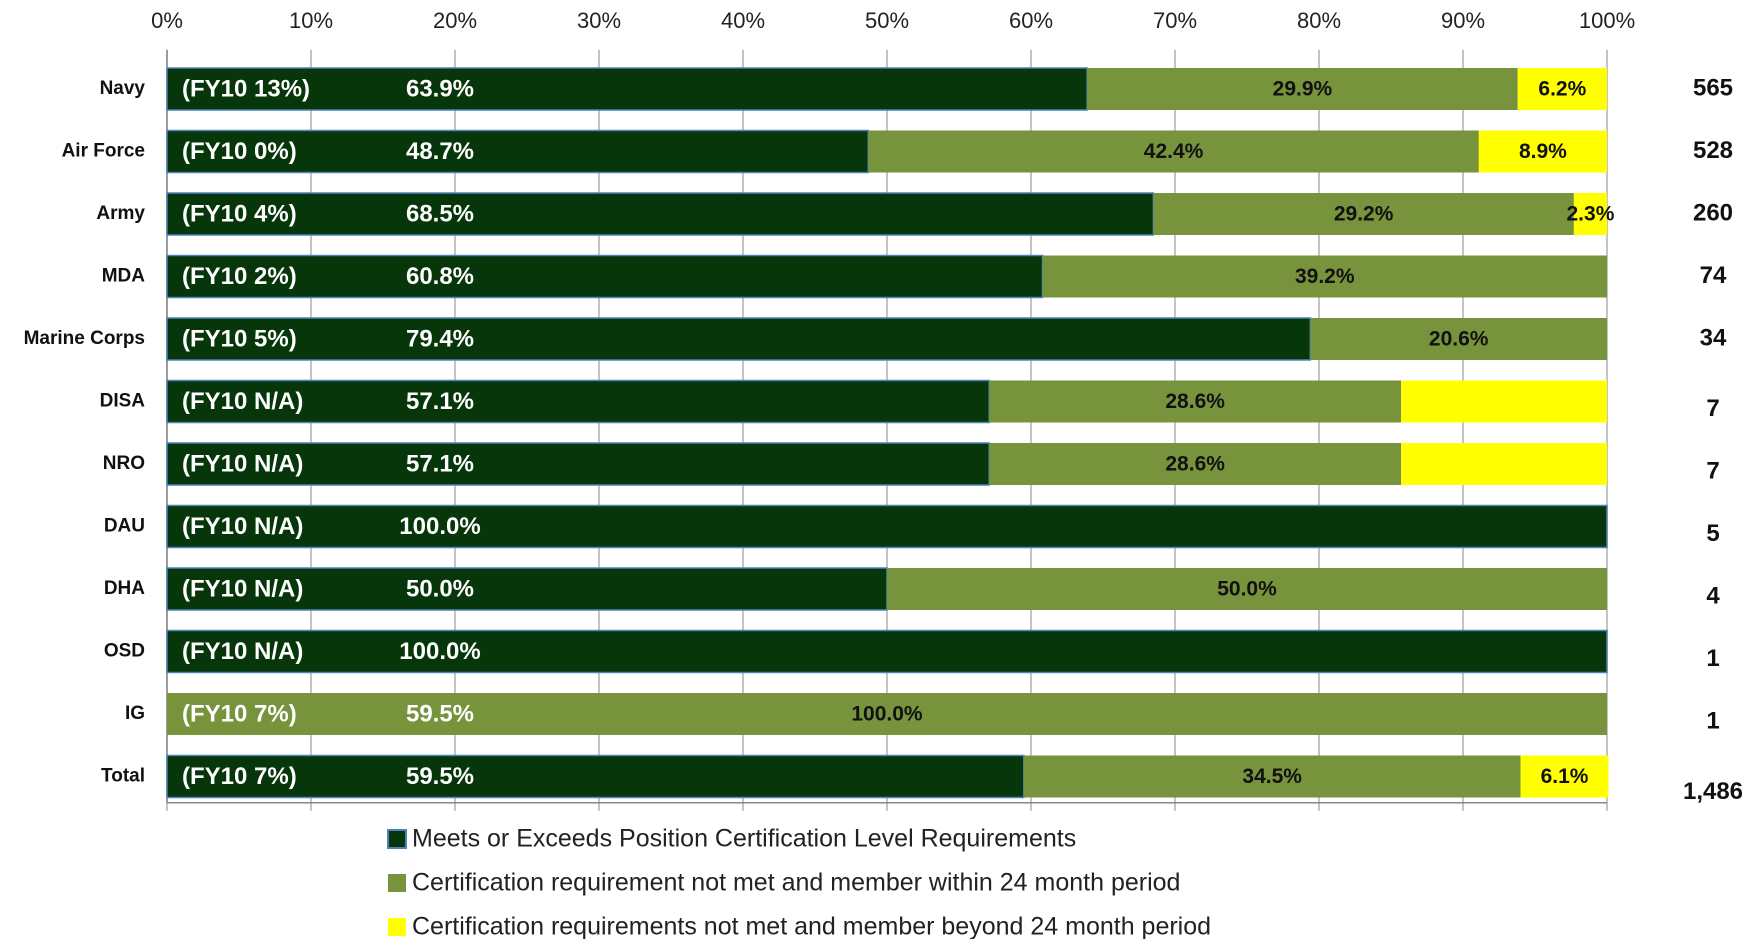 The height and width of the screenshot is (939, 1750). Describe the element at coordinates (123, 88) in the screenshot. I see `category-label: Navy` at that location.